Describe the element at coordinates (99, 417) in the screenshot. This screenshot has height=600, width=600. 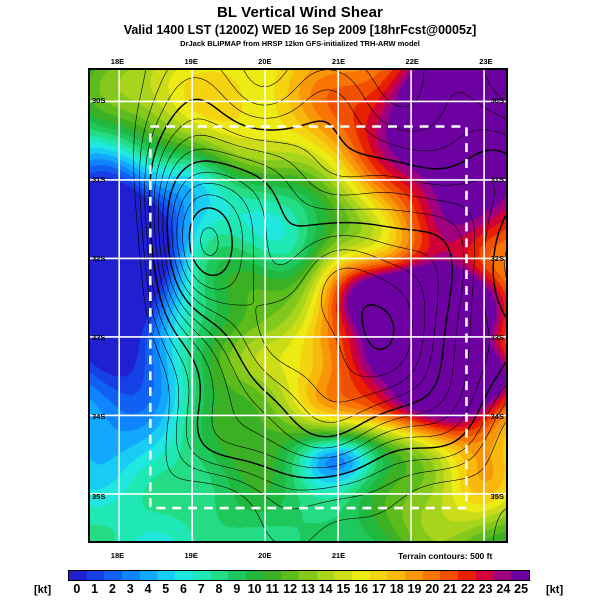
I see `axis-label-lat-left: 34S` at that location.